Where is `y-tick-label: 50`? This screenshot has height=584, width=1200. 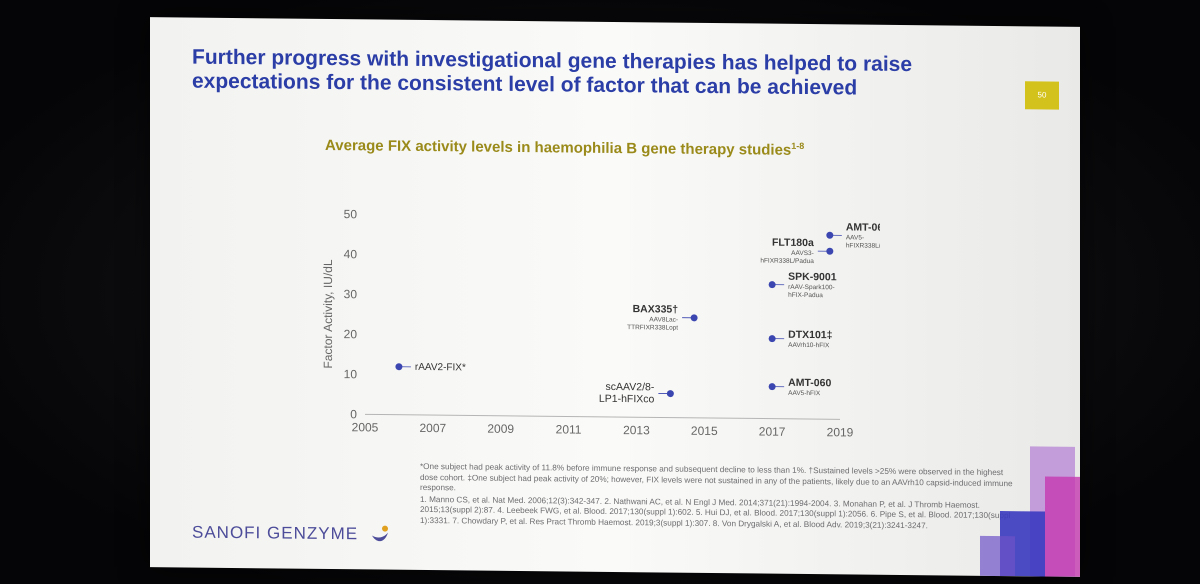 y-tick-label: 50 is located at coordinates (351, 214).